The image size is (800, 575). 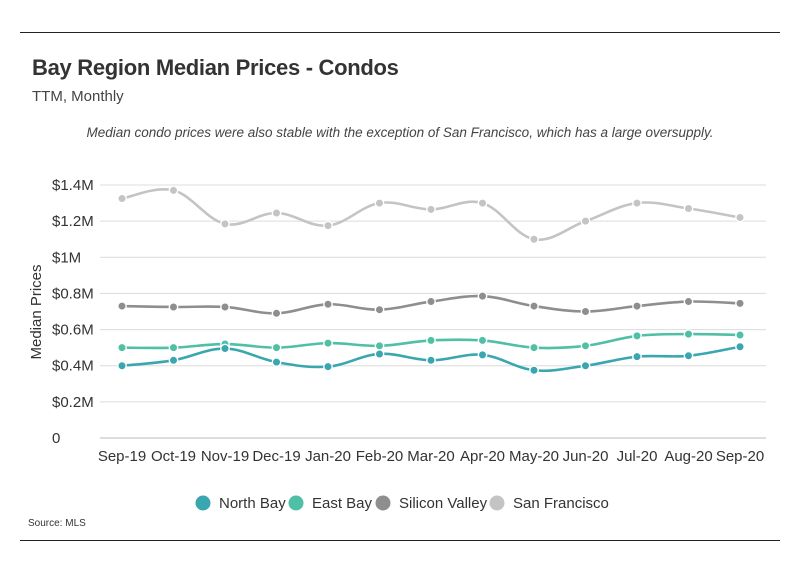 I want to click on y-tick-label: $1M, so click(x=66, y=257).